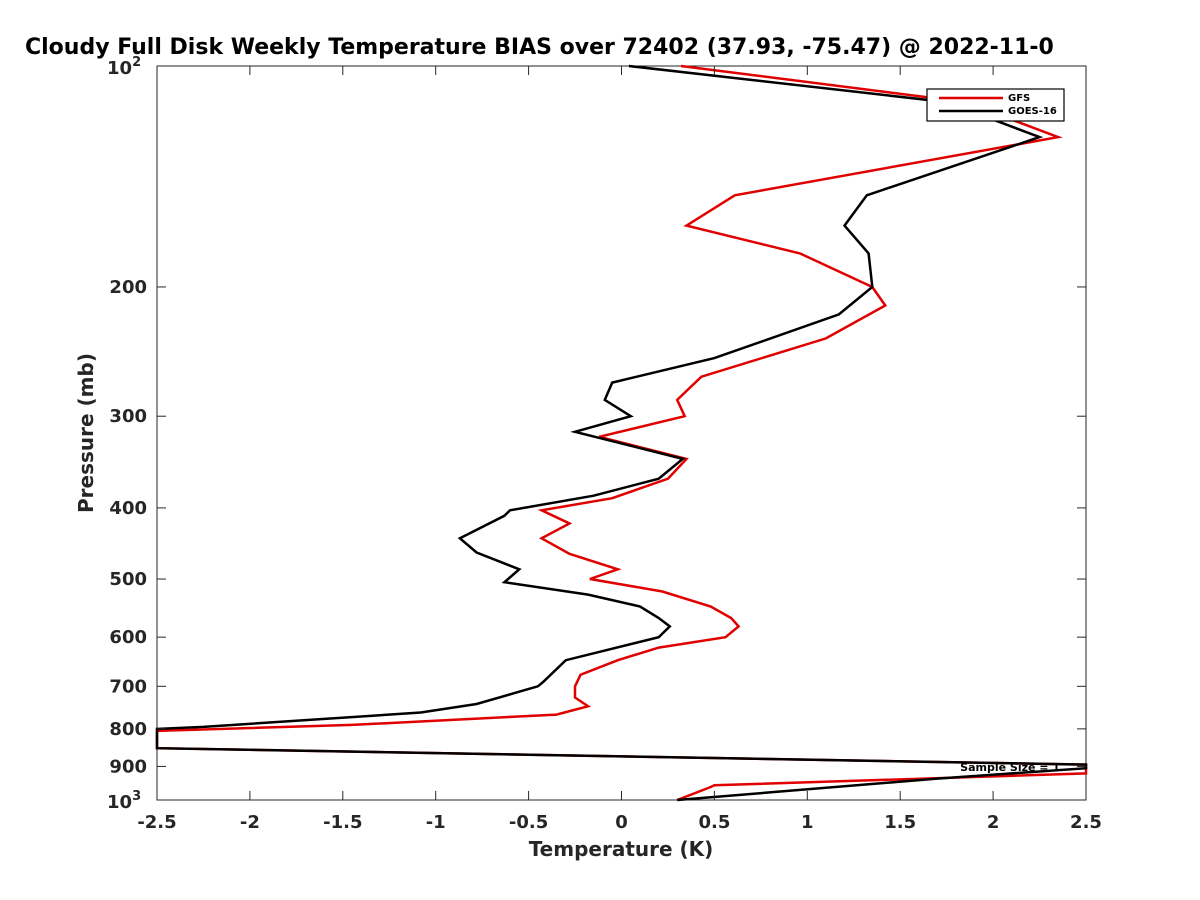 This screenshot has width=1200, height=900. What do you see at coordinates (621, 849) in the screenshot?
I see `x-axis-label: Temperature (K)` at bounding box center [621, 849].